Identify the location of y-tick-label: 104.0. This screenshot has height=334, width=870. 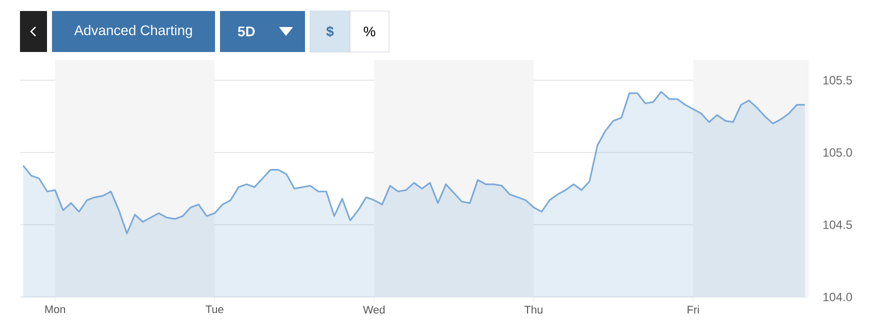
(837, 297).